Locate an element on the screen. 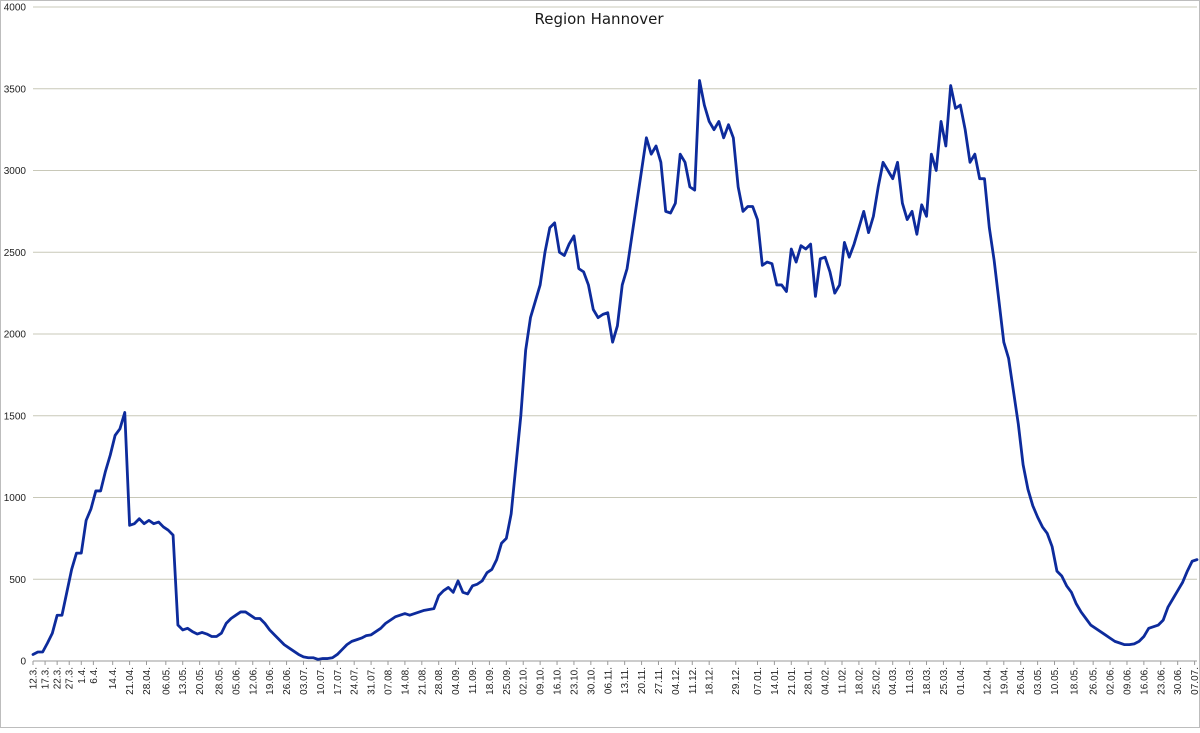 Image resolution: width=1200 pixels, height=733 pixels. x-tick-label: 19.06. is located at coordinates (270, 681).